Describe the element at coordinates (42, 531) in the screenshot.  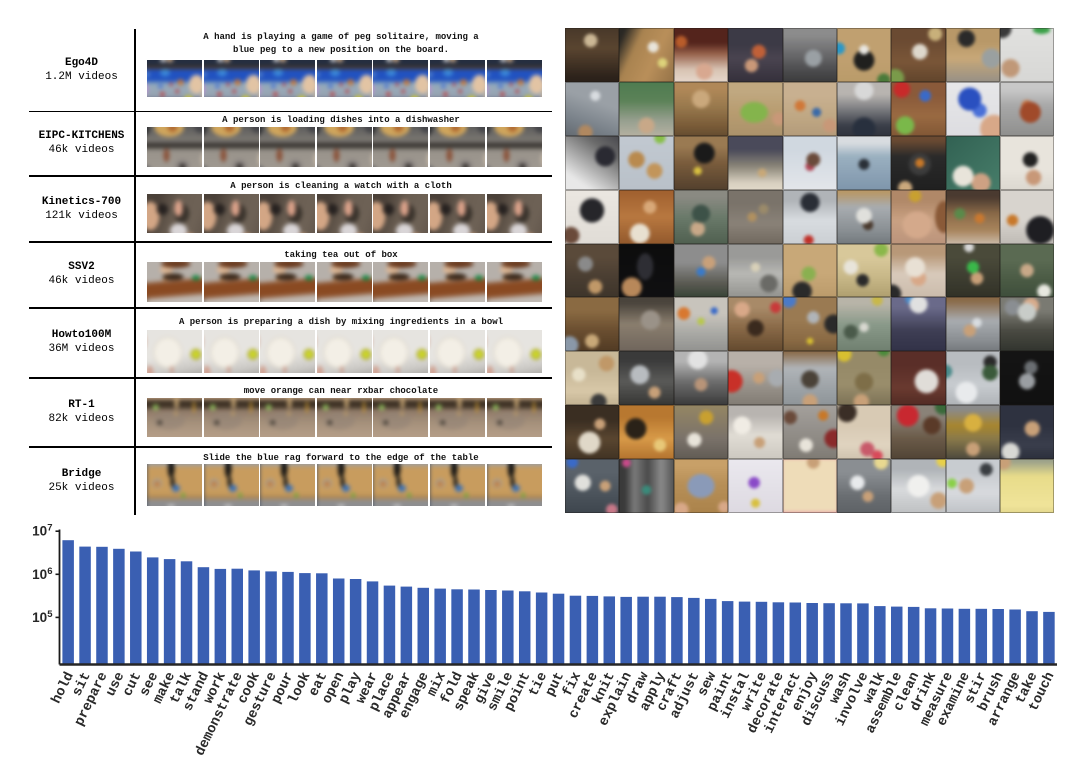
I see `svg-text: 10⁷` at that location.